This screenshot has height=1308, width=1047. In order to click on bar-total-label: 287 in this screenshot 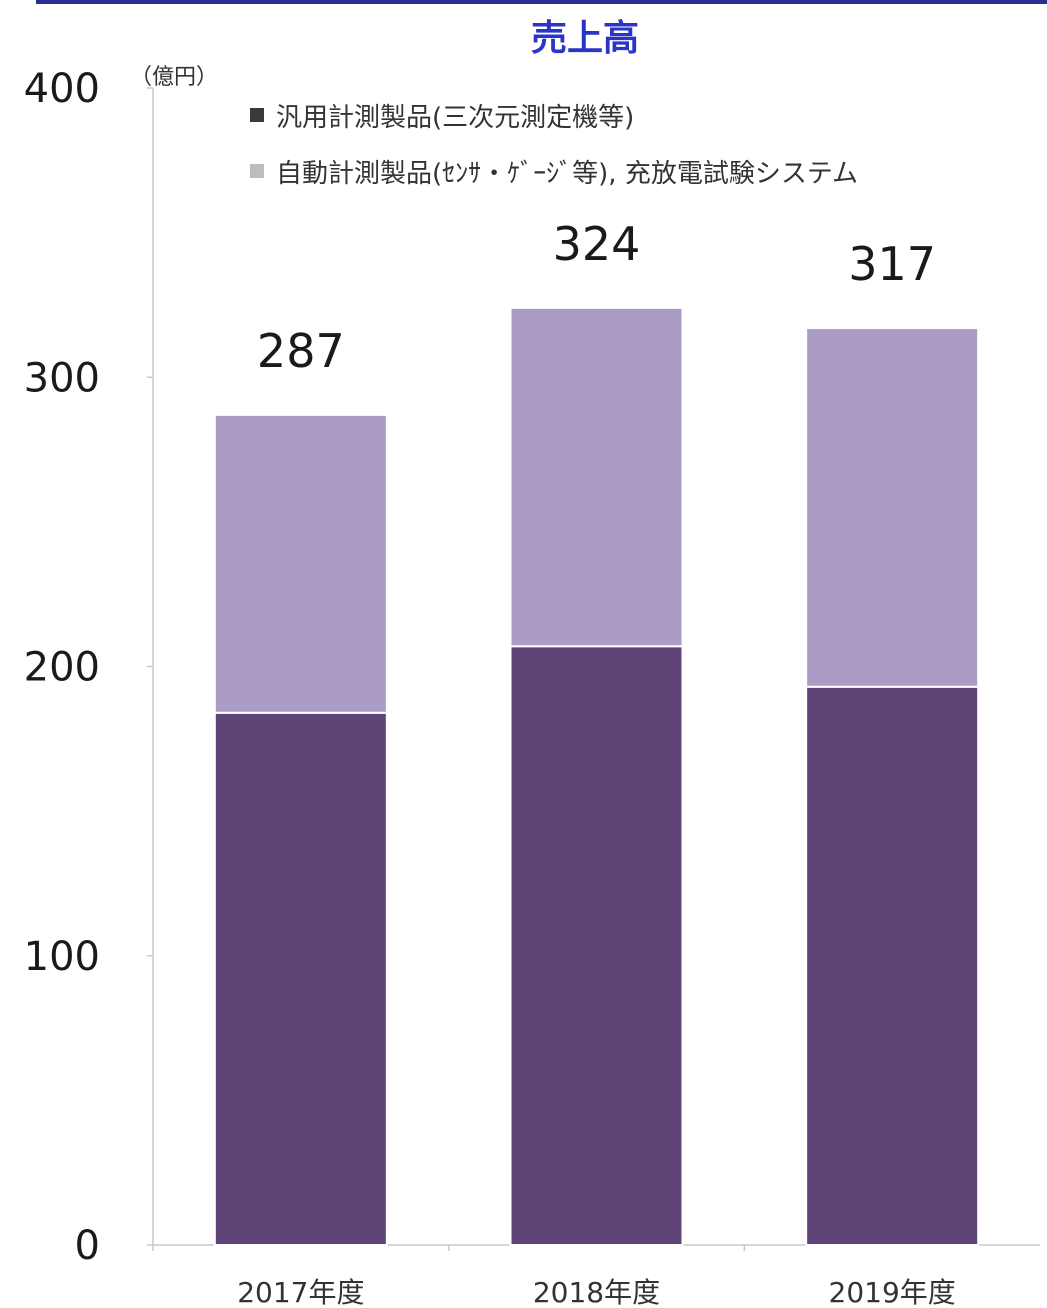, I will do `click(301, 351)`.